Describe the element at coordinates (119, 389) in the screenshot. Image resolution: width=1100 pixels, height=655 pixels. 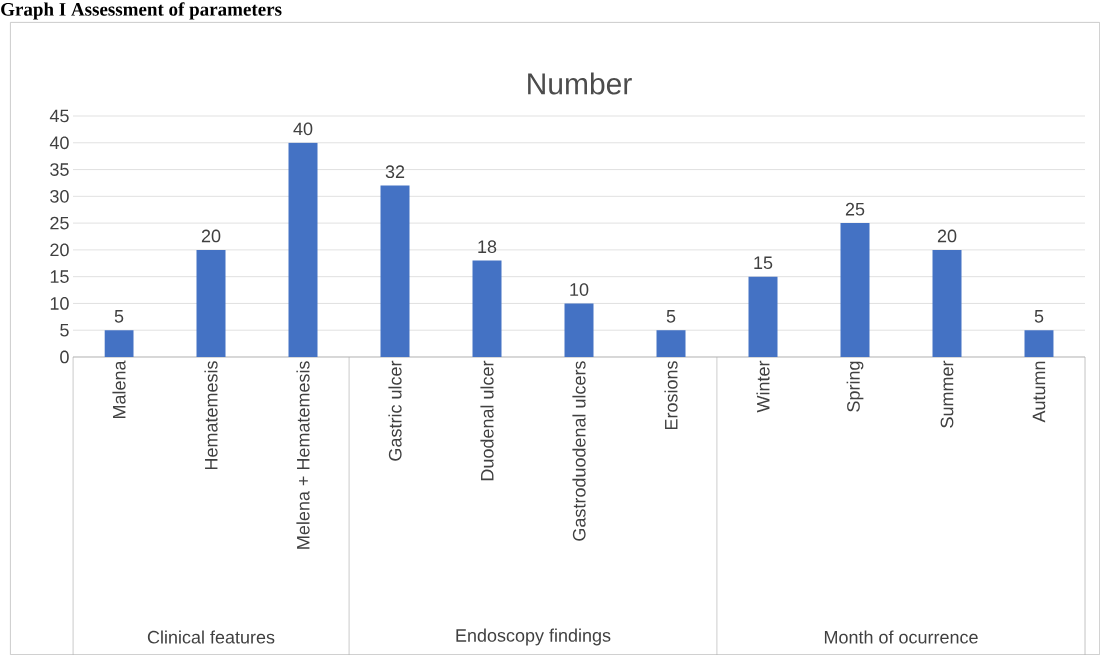
I see `x-tick-label: Malena` at that location.